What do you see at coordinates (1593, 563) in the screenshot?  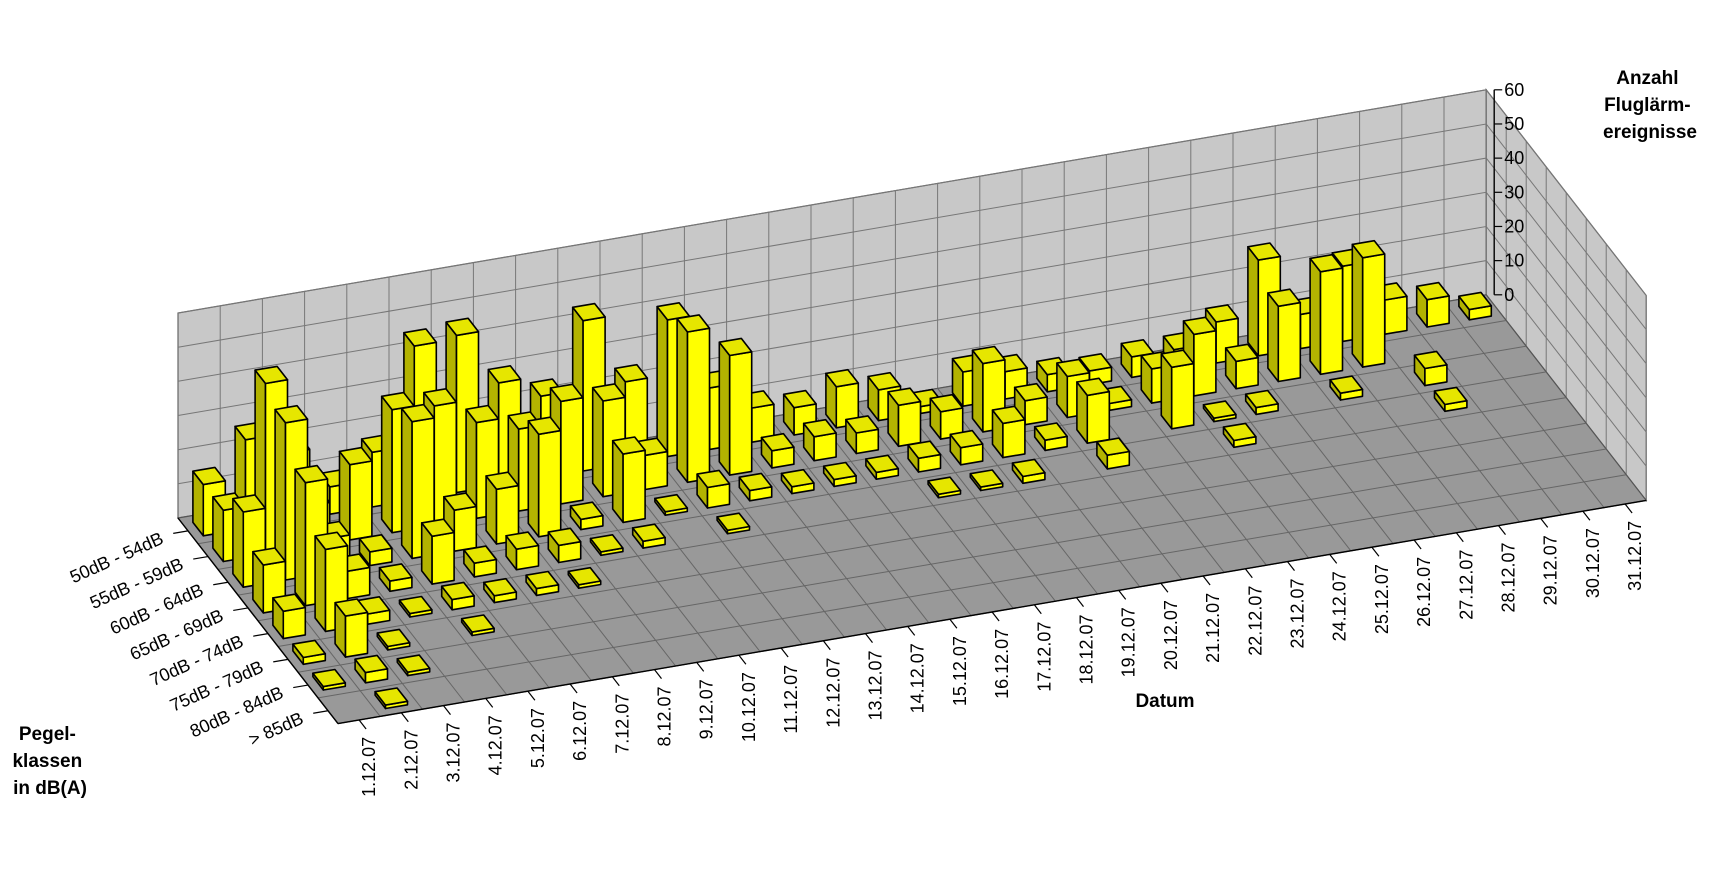 I see `x-tick-label: 30.12.07` at bounding box center [1593, 563].